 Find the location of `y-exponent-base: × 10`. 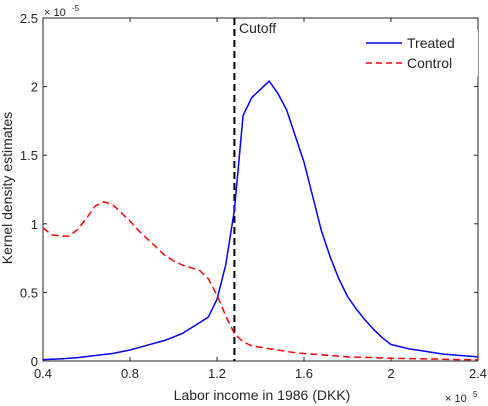

y-exponent-base: × 10 is located at coordinates (55, 13).